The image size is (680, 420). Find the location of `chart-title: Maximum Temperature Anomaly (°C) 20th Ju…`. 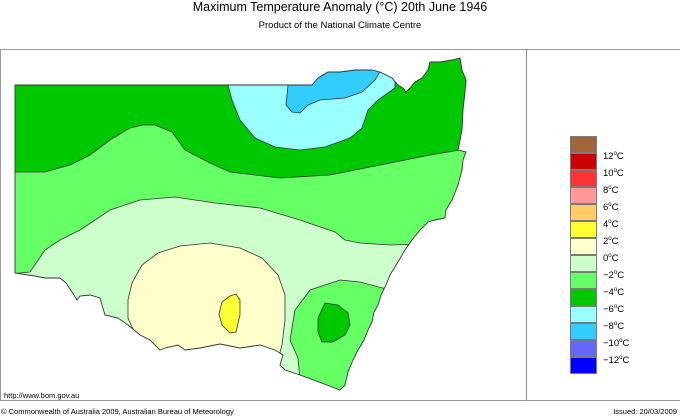

chart-title: Maximum Temperature Anomaly (°C) 20th Ju… is located at coordinates (340, 7).